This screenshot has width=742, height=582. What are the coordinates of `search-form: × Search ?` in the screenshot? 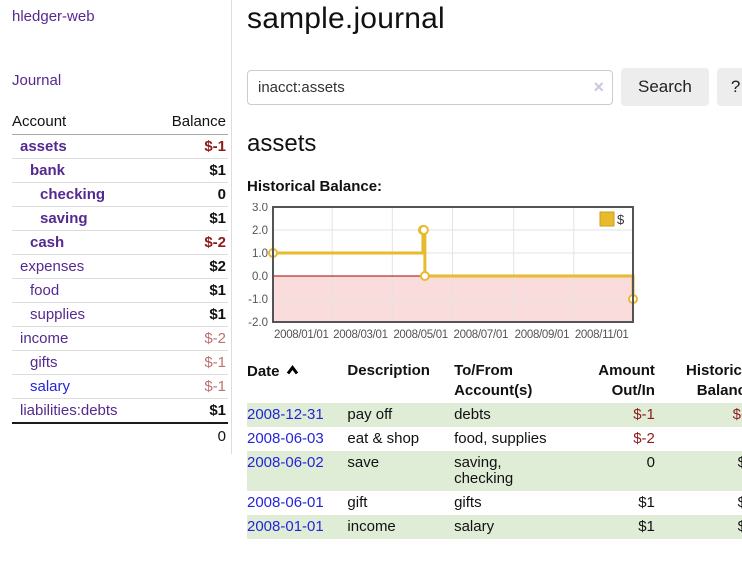 It's located at (494, 87).